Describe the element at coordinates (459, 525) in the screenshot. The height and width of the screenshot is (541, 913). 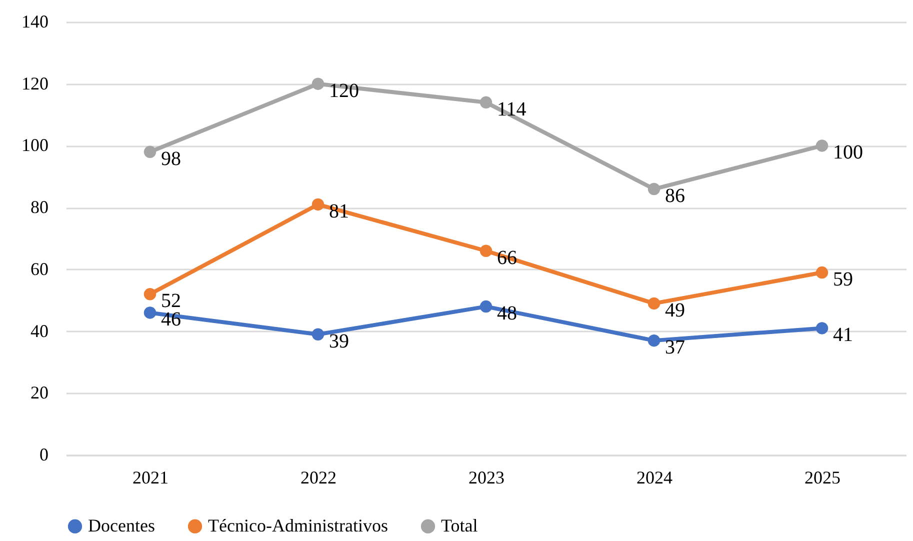
I see `legend-label: Total` at that location.